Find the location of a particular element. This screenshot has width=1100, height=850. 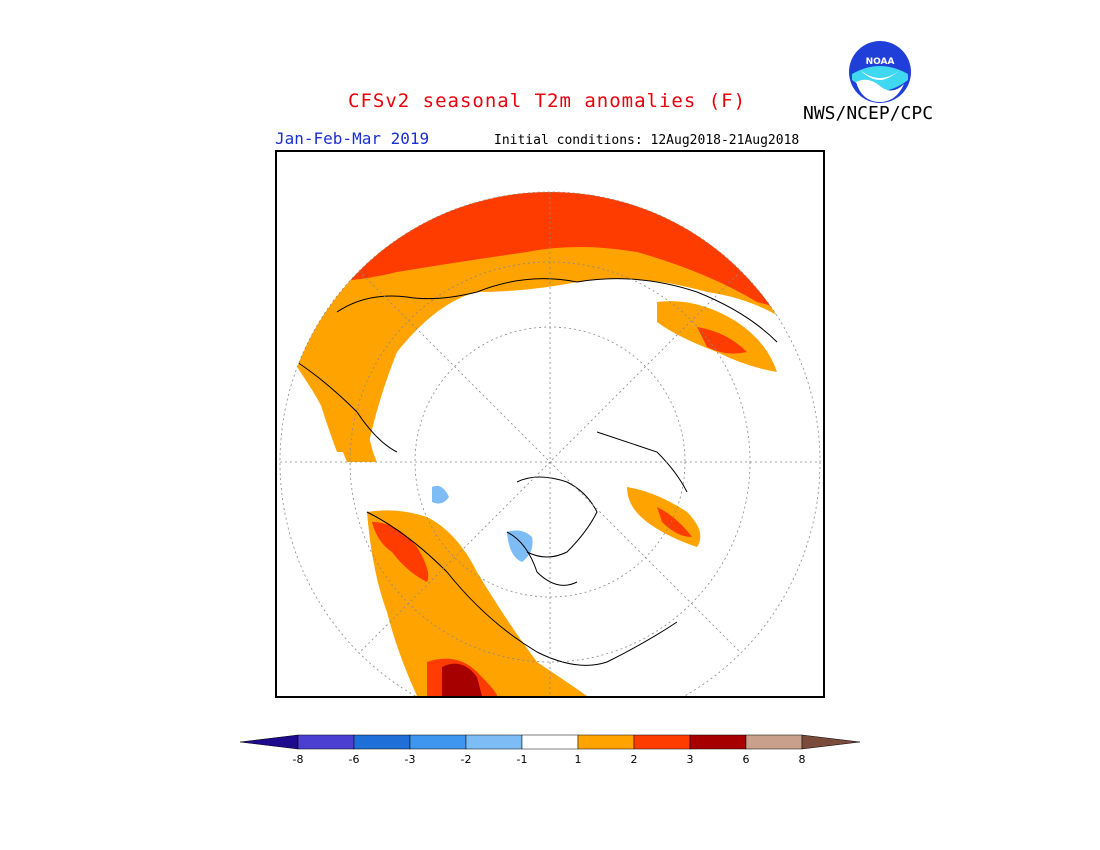

anomaly-region-darkred-south is located at coordinates (462, 679).